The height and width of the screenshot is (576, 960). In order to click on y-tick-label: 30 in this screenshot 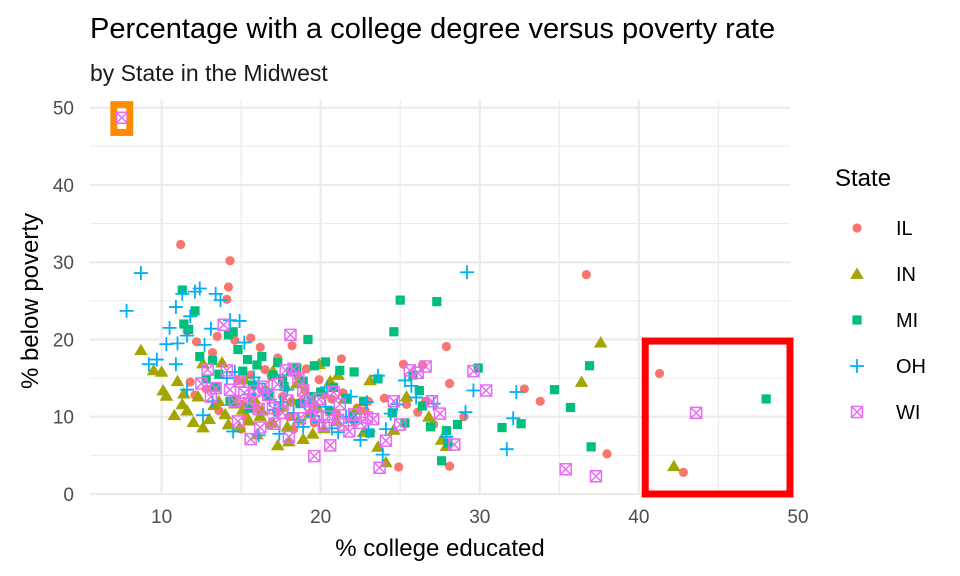, I will do `click(63, 263)`.